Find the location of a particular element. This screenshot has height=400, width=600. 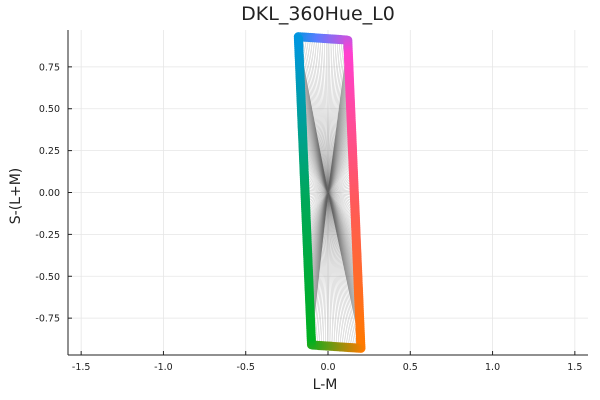

data-point is located at coordinates (298, 39).